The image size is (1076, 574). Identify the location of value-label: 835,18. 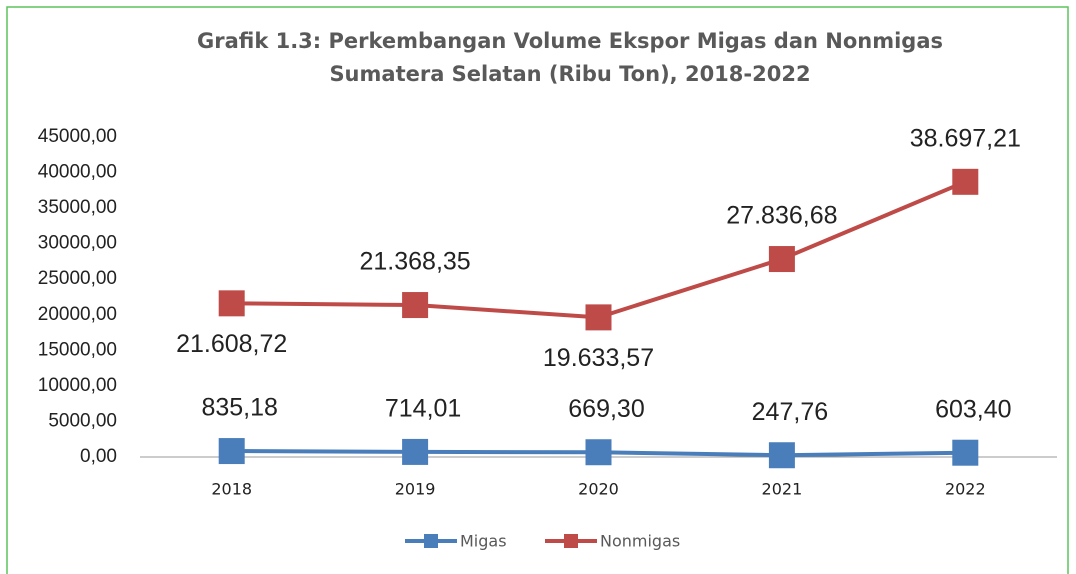
(239, 408).